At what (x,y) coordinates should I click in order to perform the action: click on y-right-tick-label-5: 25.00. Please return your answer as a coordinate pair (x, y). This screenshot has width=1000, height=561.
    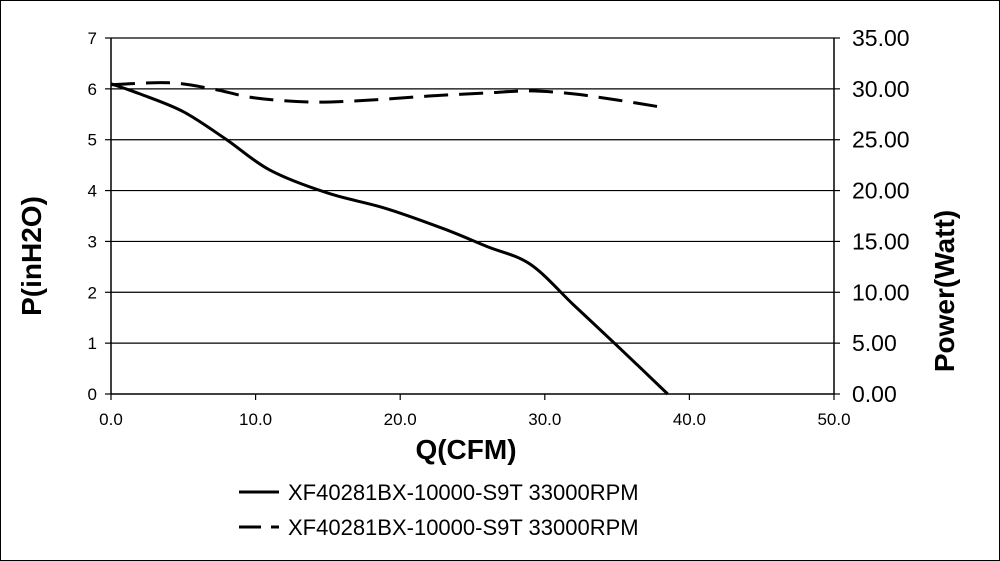
    Looking at the image, I should click on (881, 140).